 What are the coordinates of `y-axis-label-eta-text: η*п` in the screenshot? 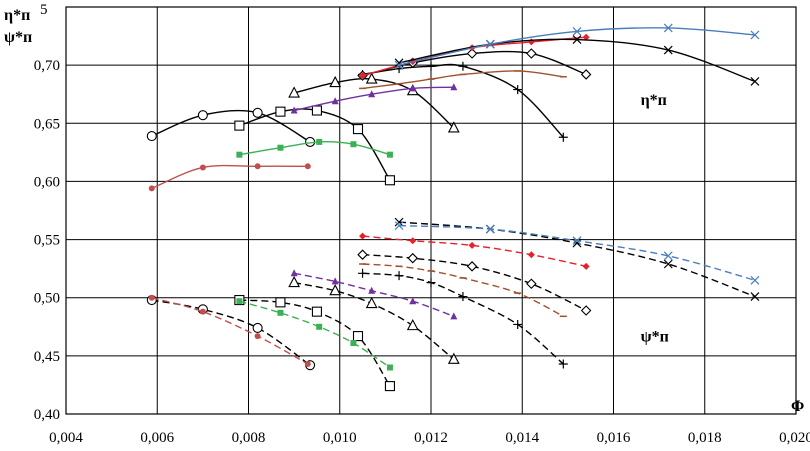 It's located at (17, 15).